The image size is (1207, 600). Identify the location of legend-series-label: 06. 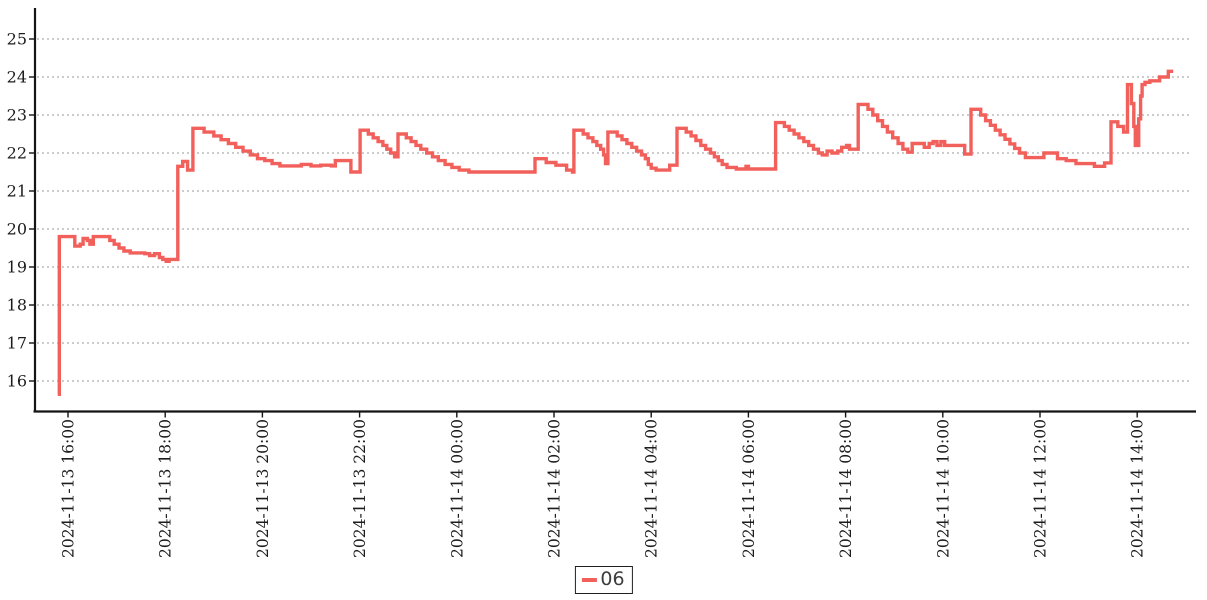
(612, 579).